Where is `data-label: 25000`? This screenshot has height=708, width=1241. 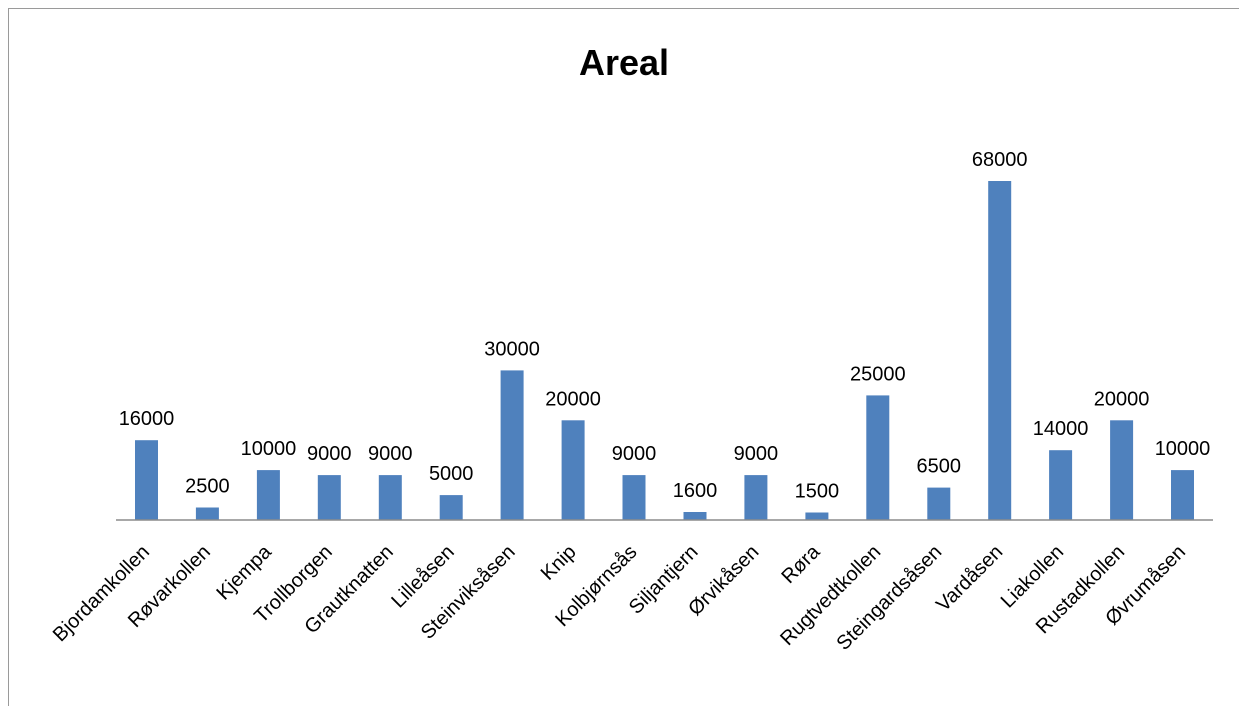
data-label: 25000 is located at coordinates (878, 374).